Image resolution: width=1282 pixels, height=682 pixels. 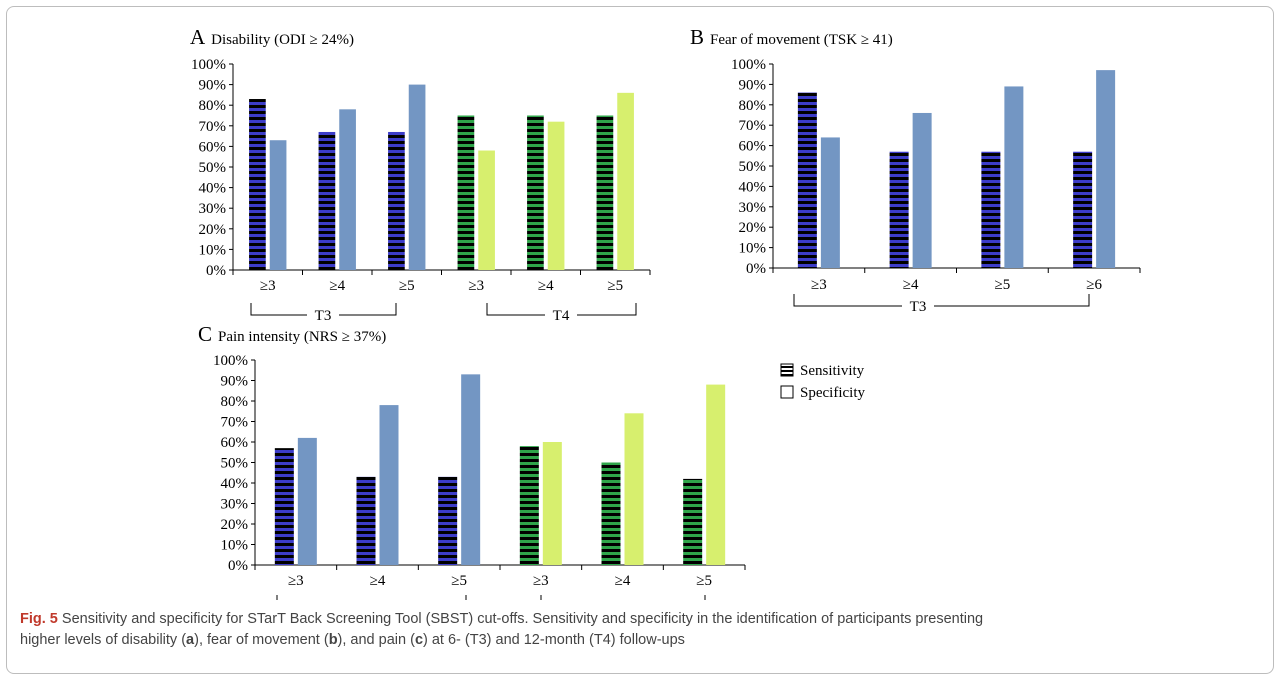 I want to click on caption-figure-label: Fig. 5, so click(x=39, y=619).